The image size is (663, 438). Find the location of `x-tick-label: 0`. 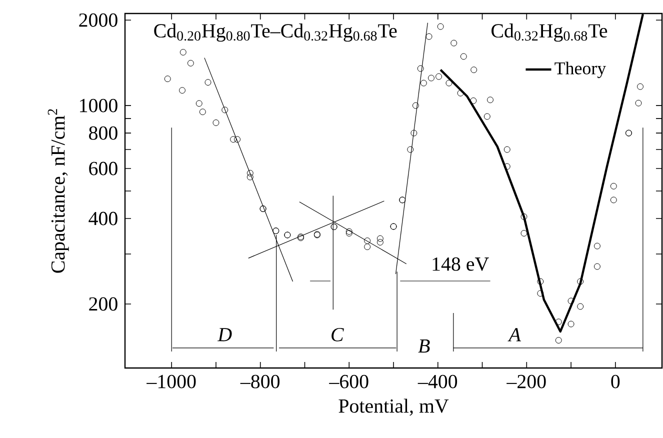

x-tick-label: 0 is located at coordinates (615, 381).